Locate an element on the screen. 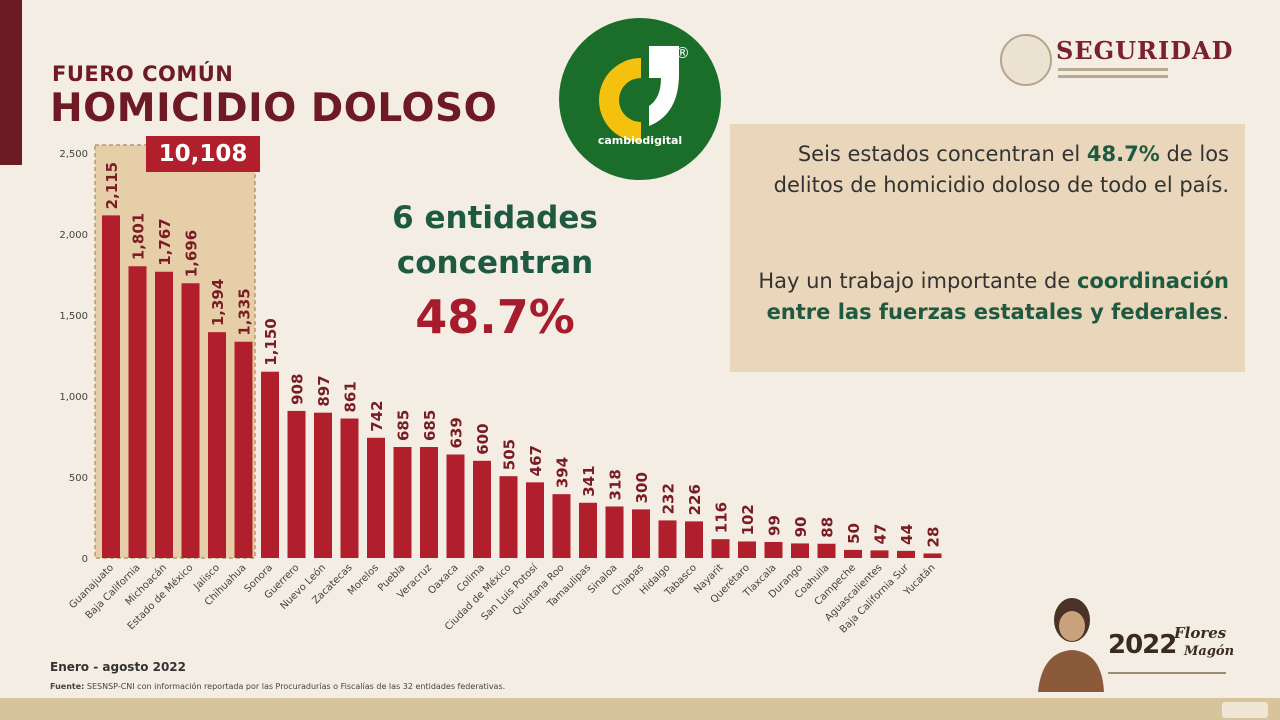 The image size is (1280, 720). national-seal-icon is located at coordinates (1026, 60).